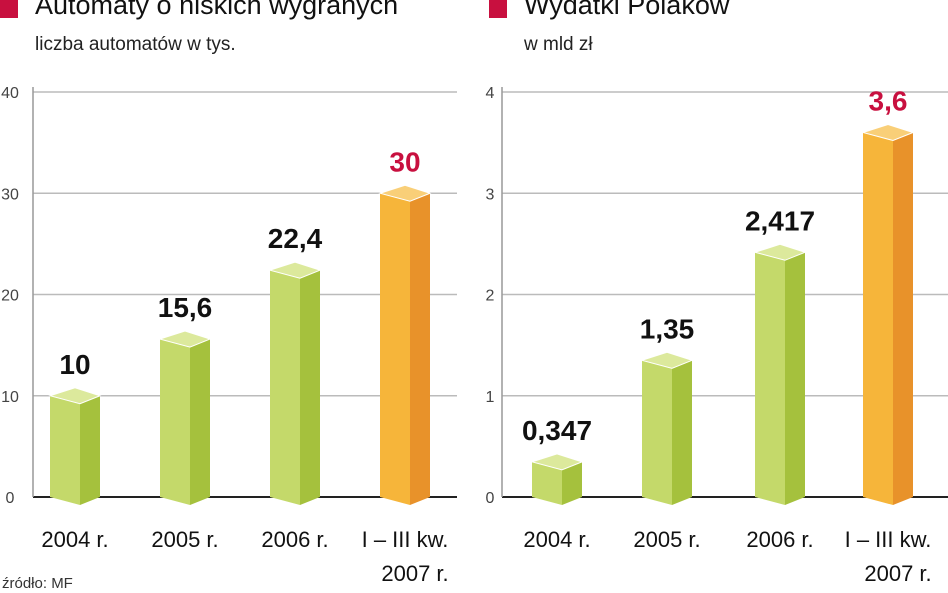 This screenshot has height=593, width=948. What do you see at coordinates (490, 93) in the screenshot?
I see `y-tick-label: 4` at bounding box center [490, 93].